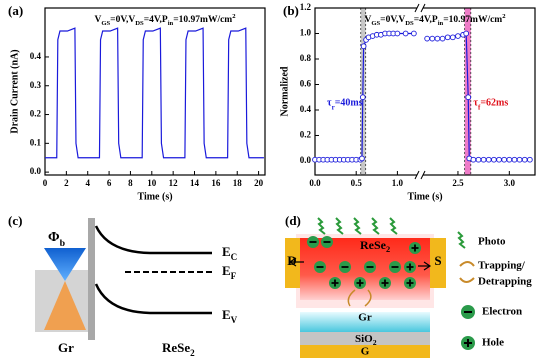  What do you see at coordinates (375, 23) in the screenshot?
I see `text-part: GS` at bounding box center [375, 23].